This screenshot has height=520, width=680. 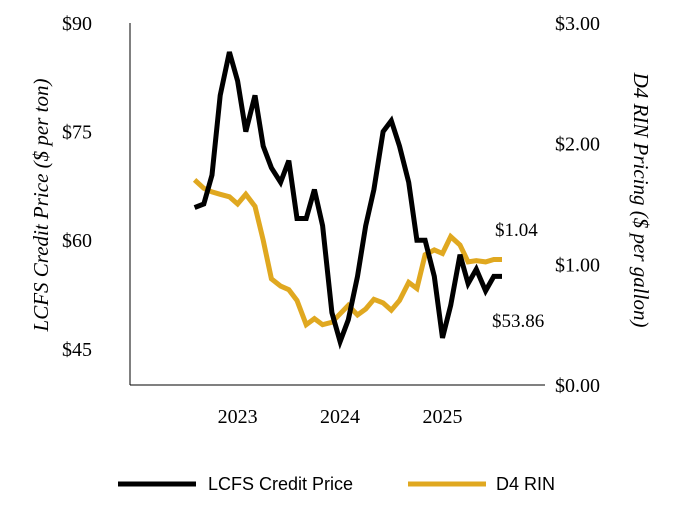 What do you see at coordinates (518, 321) in the screenshot?
I see `lcfs-end-label: $53.86` at bounding box center [518, 321].